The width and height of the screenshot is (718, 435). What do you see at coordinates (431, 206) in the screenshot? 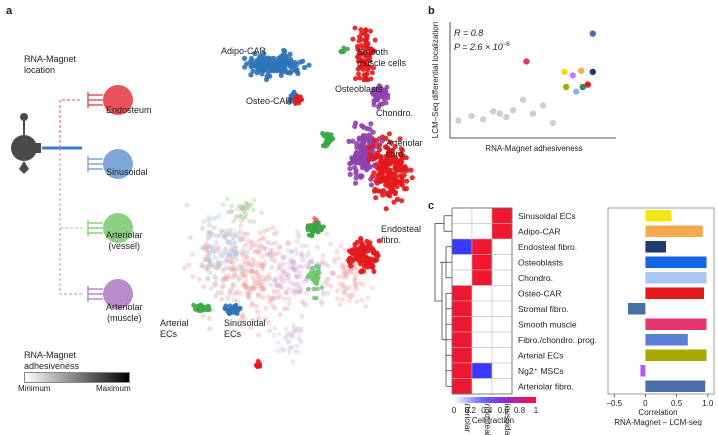
I see `panel-c-label: c` at bounding box center [431, 206].